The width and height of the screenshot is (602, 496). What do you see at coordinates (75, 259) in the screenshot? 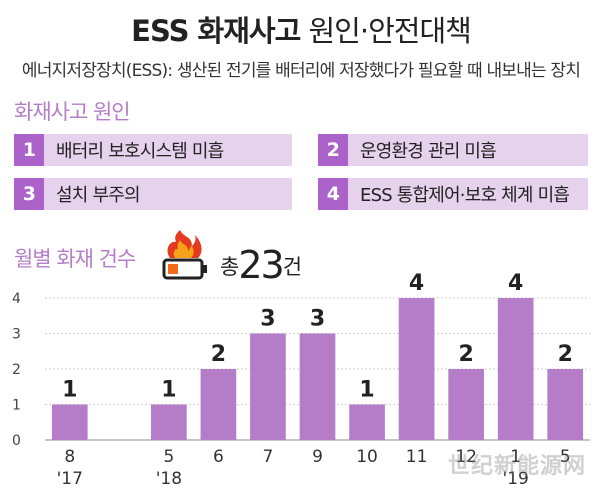
I see `monthly-heading: 월별 화재 건수` at bounding box center [75, 259].